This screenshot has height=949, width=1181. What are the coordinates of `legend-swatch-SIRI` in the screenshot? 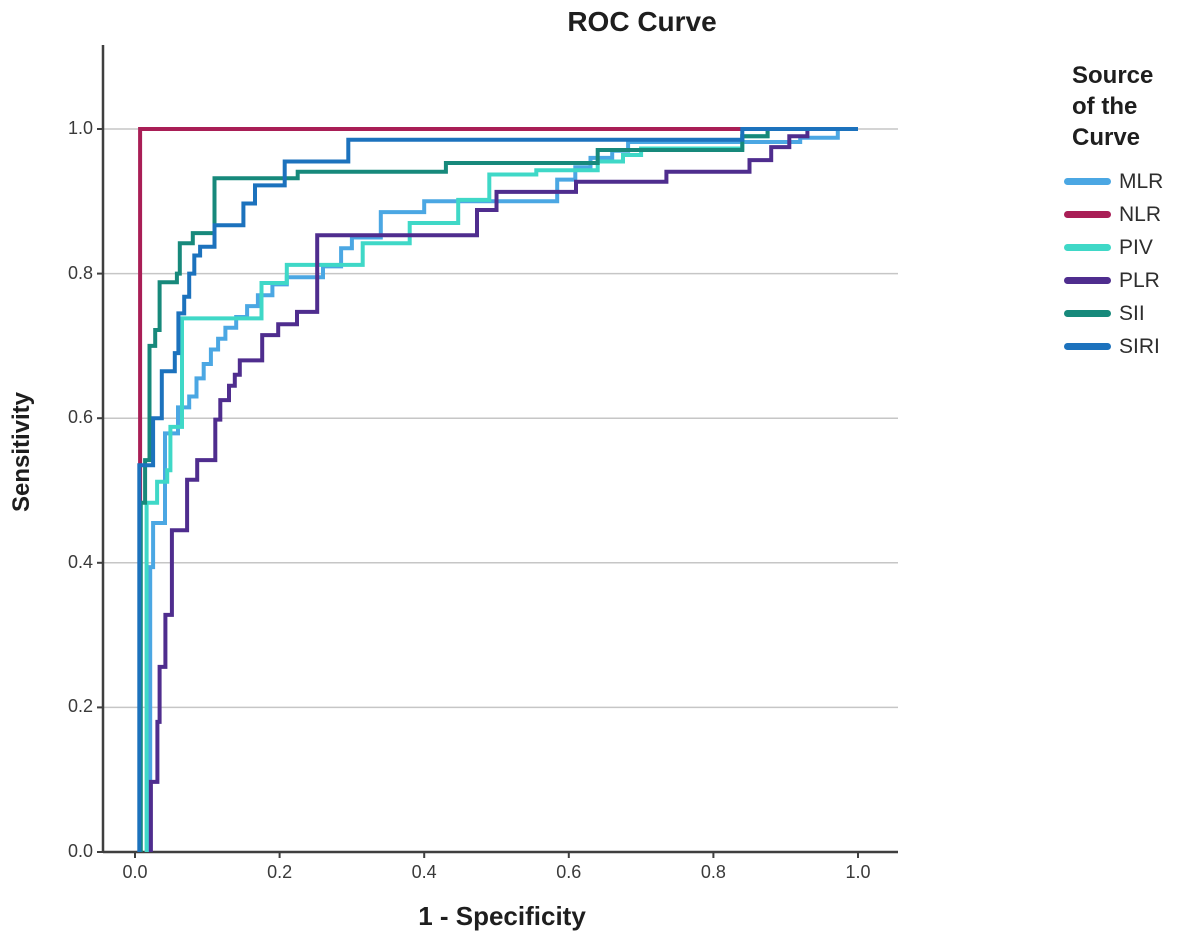 It's located at (1087, 346).